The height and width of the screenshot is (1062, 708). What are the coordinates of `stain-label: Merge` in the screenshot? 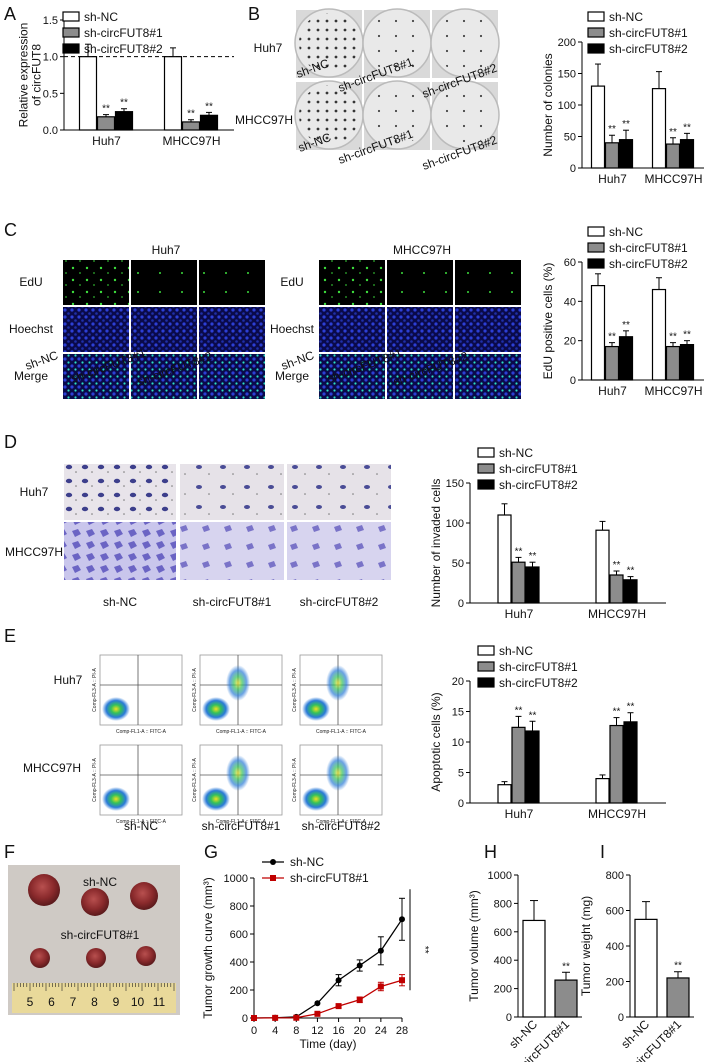 It's located at (31, 376).